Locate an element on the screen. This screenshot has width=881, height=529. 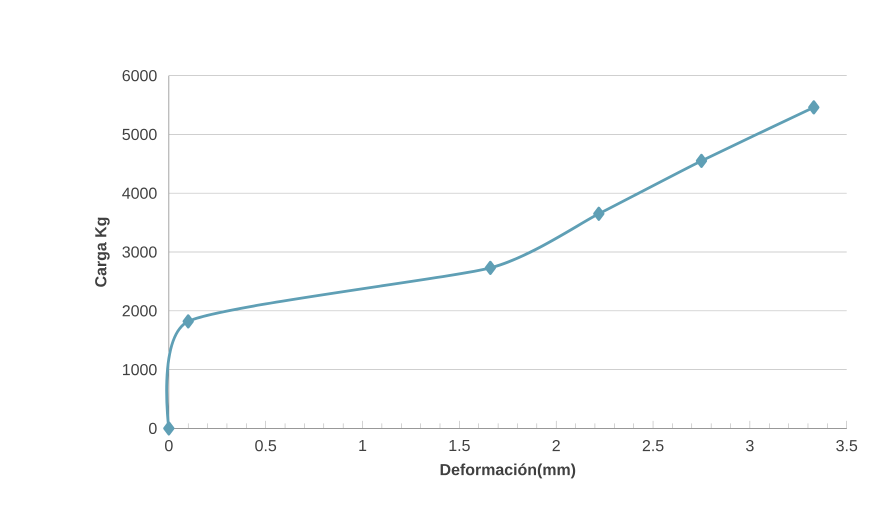
x-tick-label: 3.5 is located at coordinates (847, 446).